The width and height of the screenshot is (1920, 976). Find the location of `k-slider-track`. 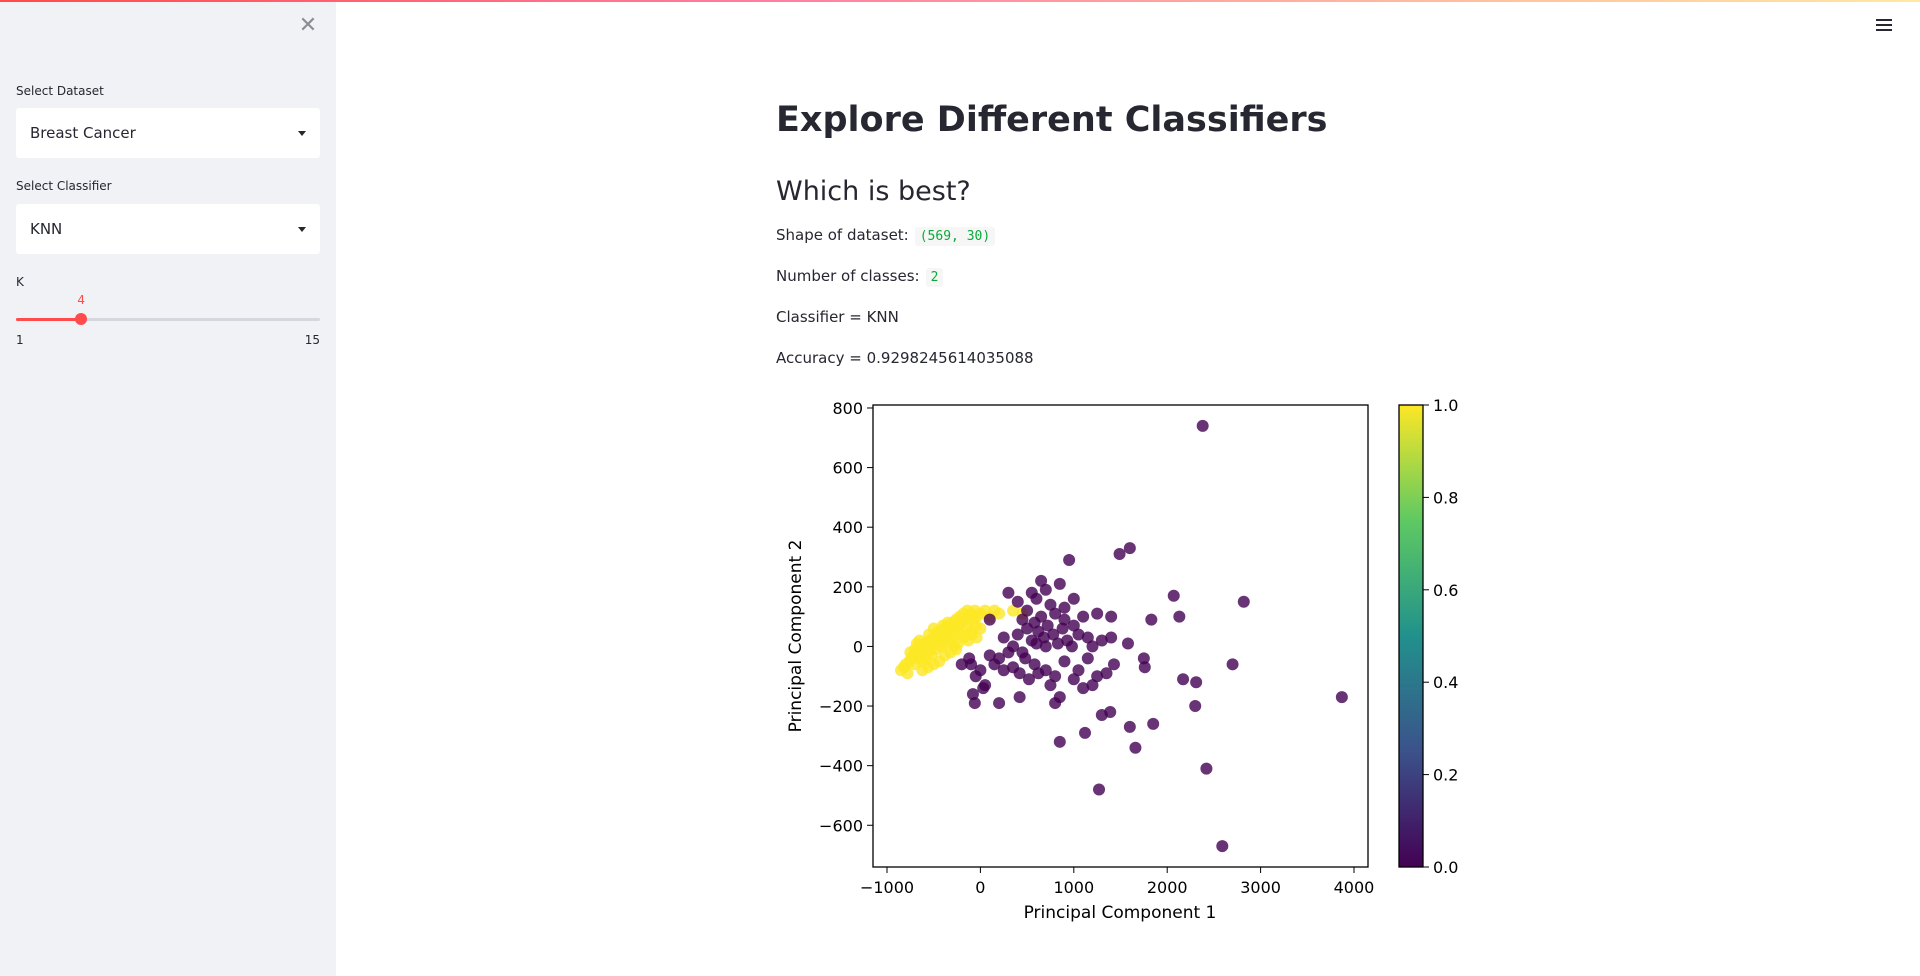

k-slider-track is located at coordinates (168, 319).